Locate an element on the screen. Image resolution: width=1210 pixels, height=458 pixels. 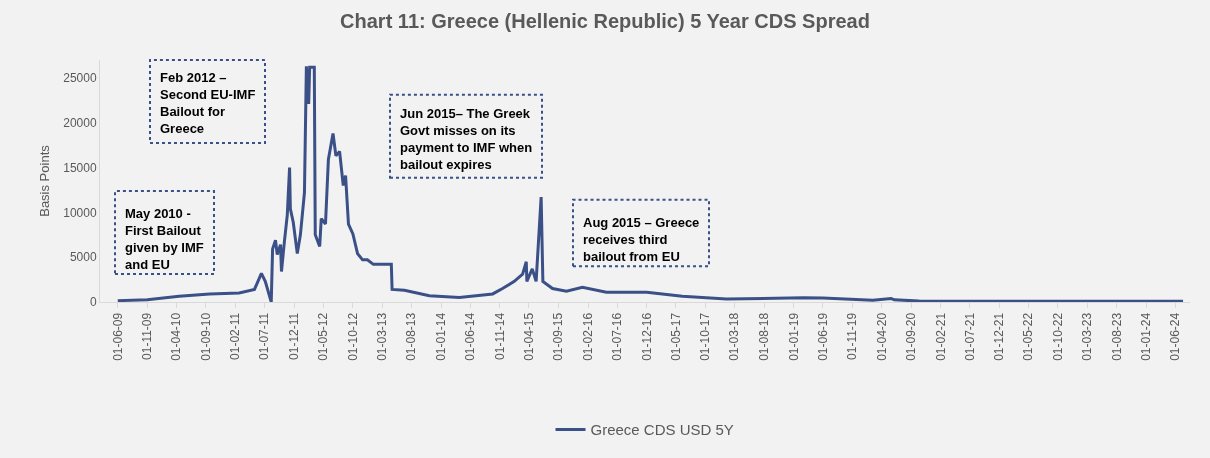
x-tick-label: 01-09-10 is located at coordinates (205, 336).